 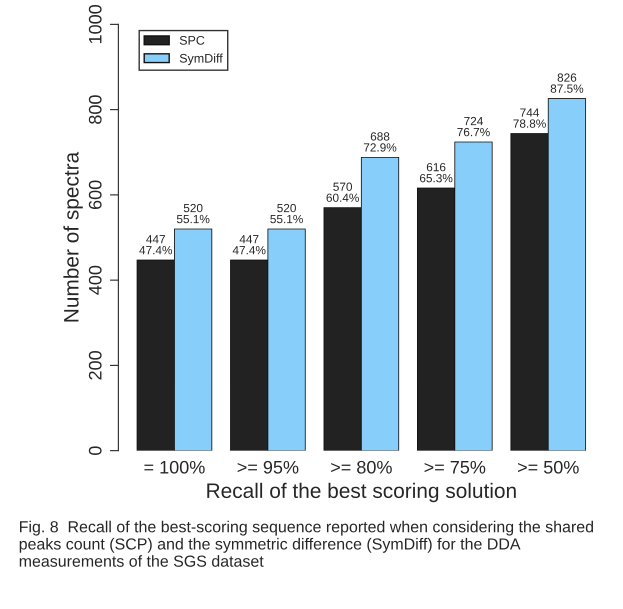 I want to click on x-tick-label: >= 50%, so click(x=548, y=467).